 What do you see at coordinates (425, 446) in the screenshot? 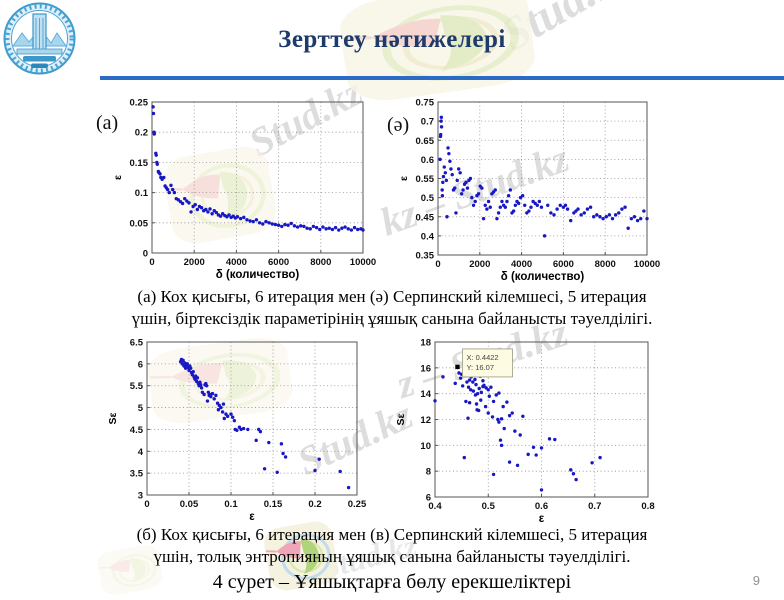
I see `svg-text: 10` at bounding box center [425, 446].